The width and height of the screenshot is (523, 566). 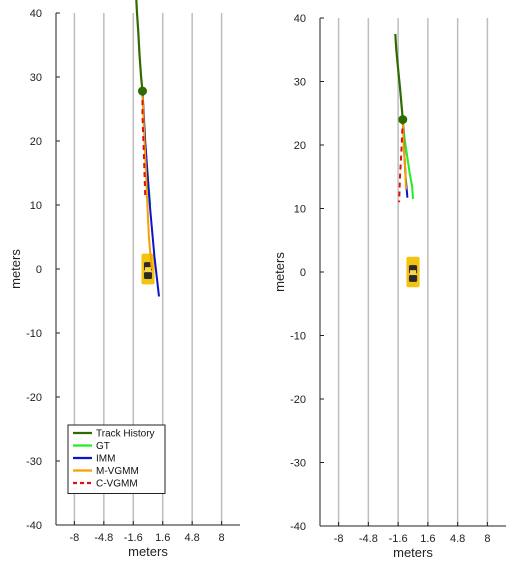 What do you see at coordinates (105, 459) in the screenshot?
I see `legend-label: IMM` at bounding box center [105, 459].